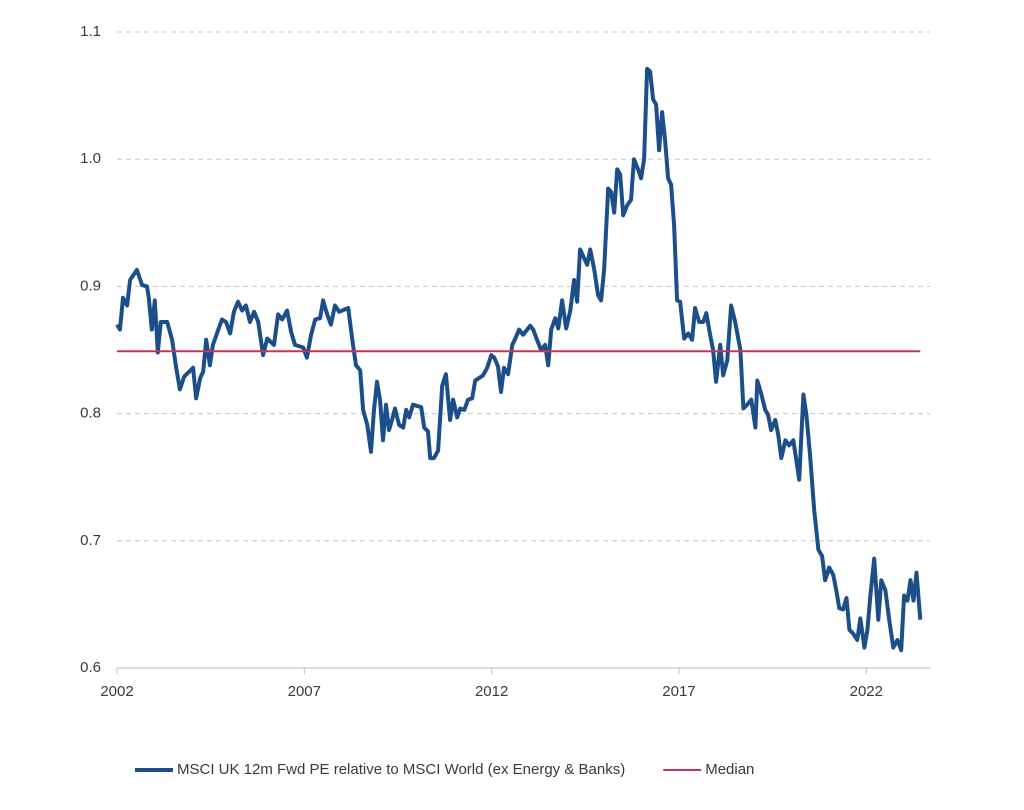 The image size is (1024, 810). Describe the element at coordinates (90, 31) in the screenshot. I see `y-tick-label: 1.1` at that location.